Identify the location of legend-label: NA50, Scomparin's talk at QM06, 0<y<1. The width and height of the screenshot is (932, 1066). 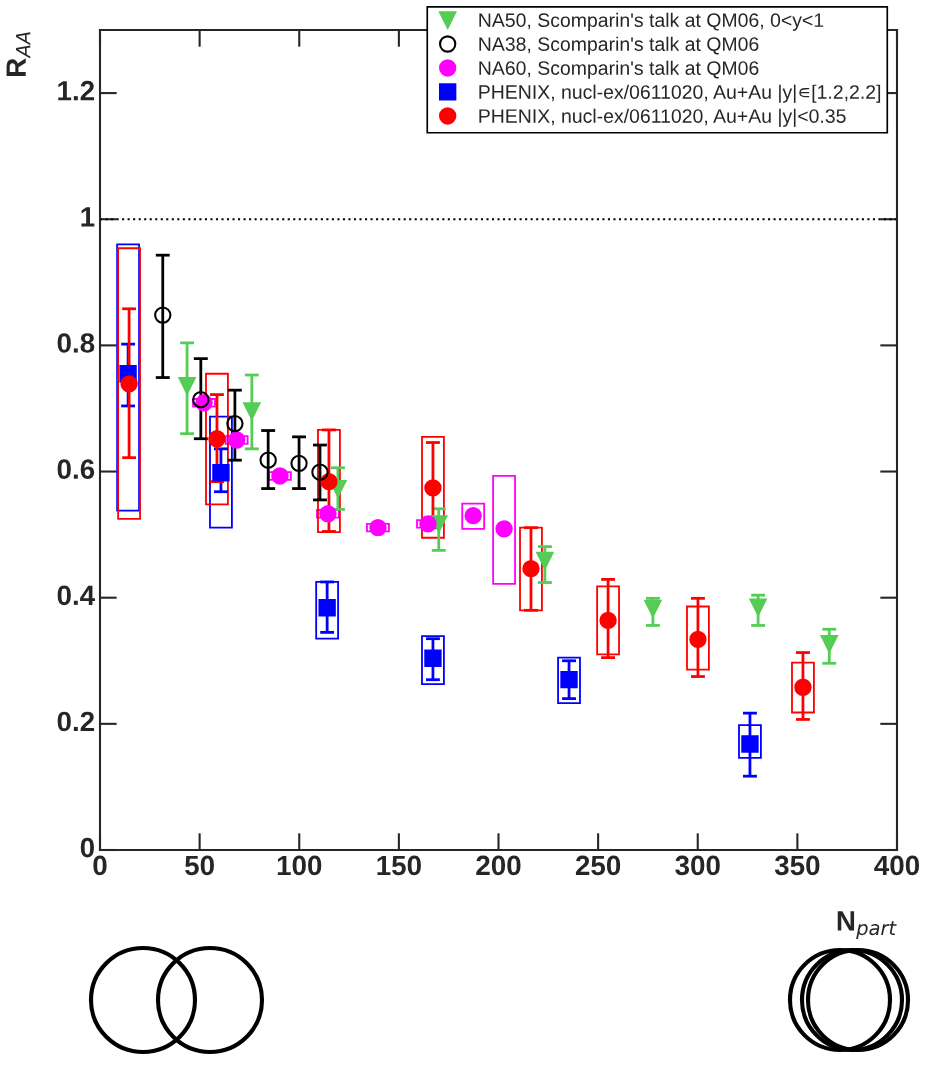
(651, 21).